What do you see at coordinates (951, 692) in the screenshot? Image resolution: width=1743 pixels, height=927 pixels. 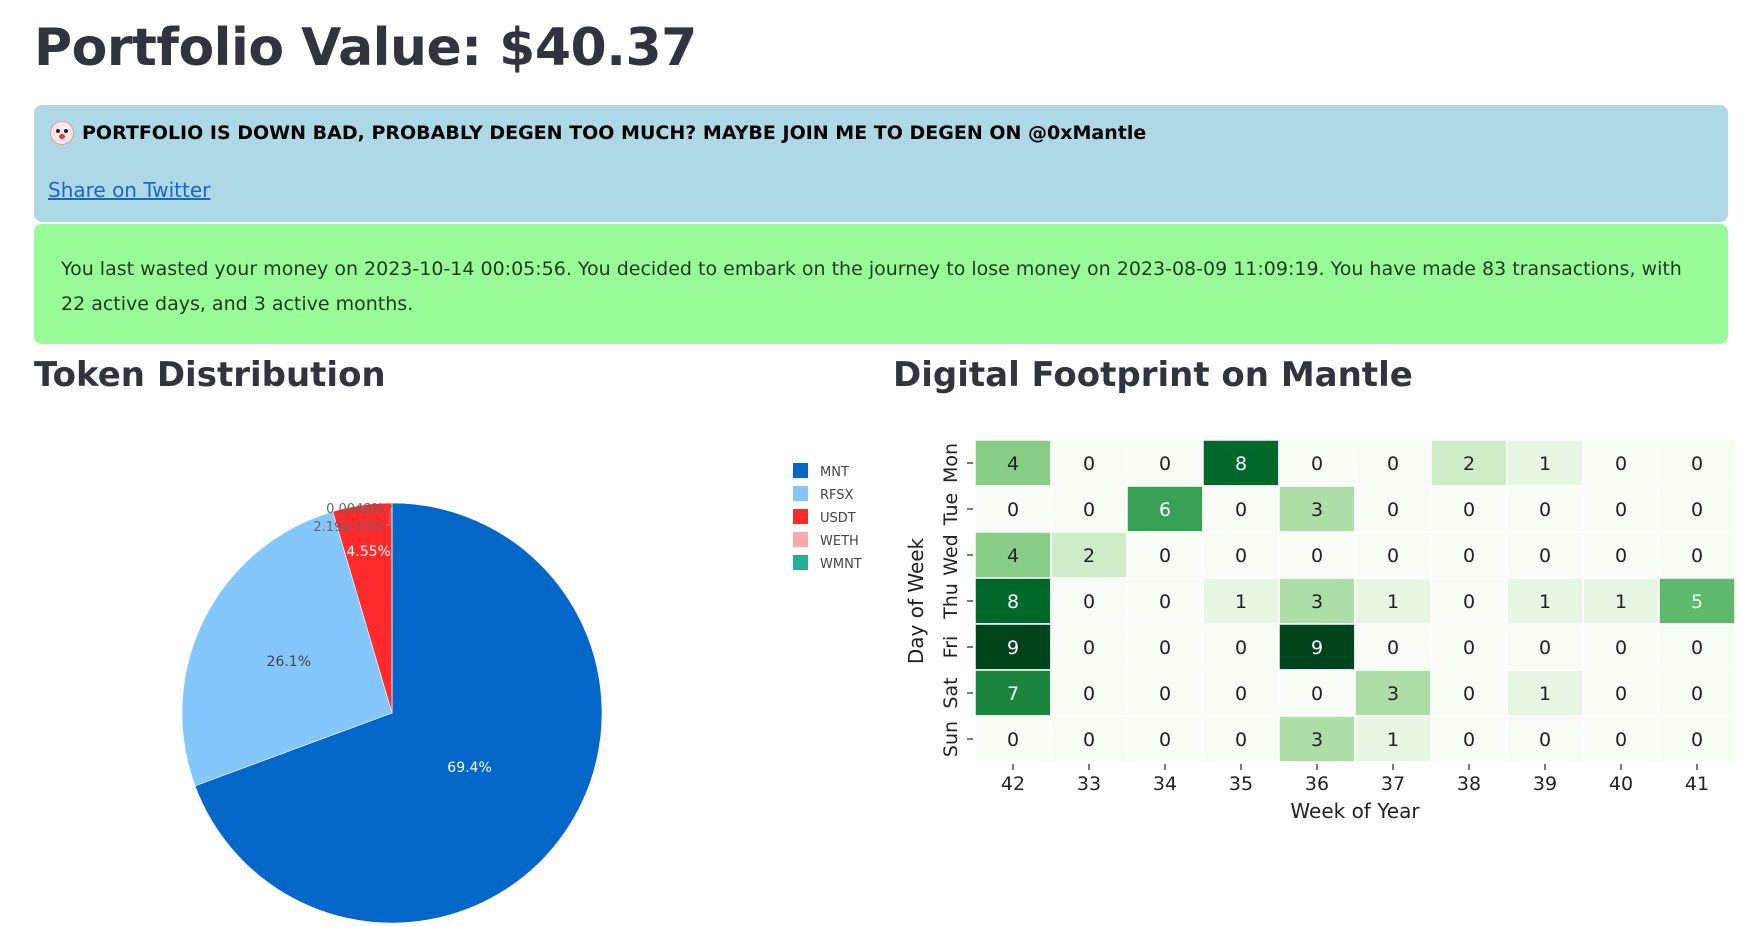 I see `y-tick-label-sat: Sat` at bounding box center [951, 692].